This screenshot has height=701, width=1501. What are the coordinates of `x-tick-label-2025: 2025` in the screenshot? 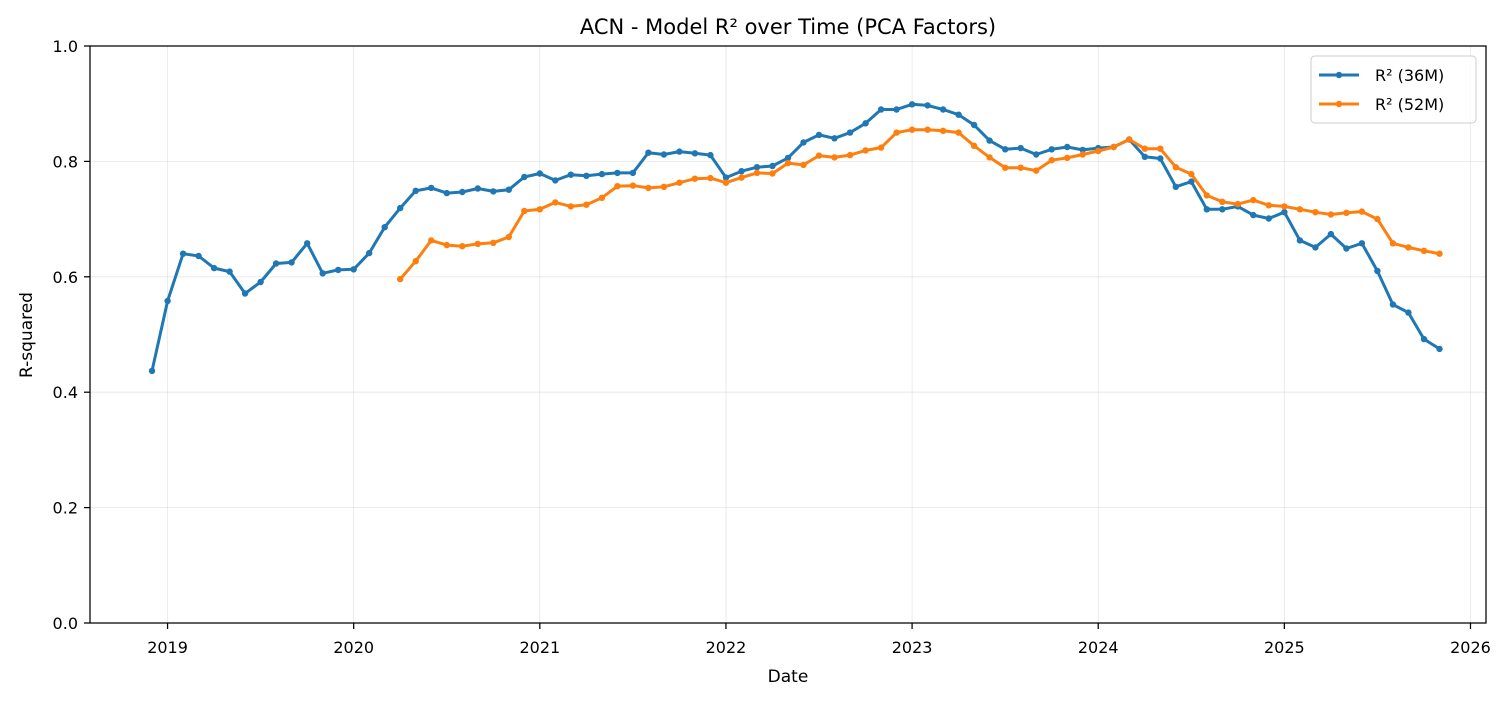 It's located at (1284, 647).